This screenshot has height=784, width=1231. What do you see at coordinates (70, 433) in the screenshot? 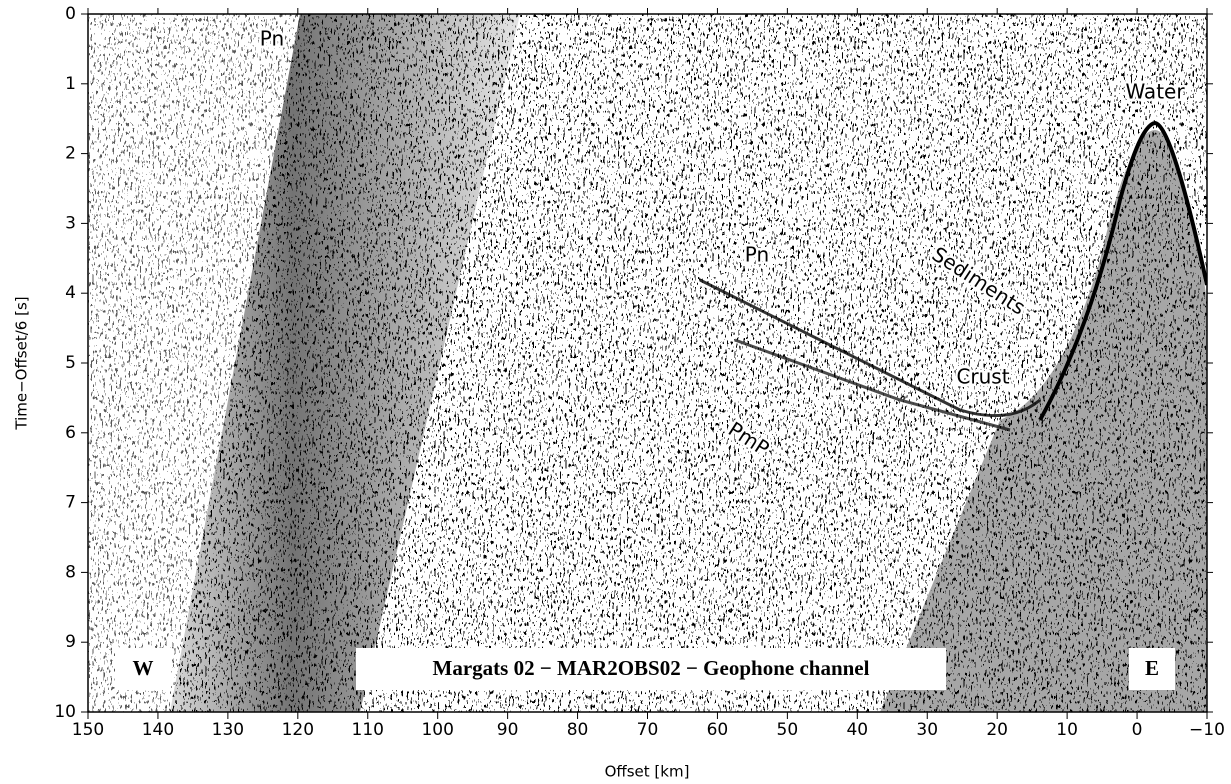
I see `y-tick-label: 6` at bounding box center [70, 433].